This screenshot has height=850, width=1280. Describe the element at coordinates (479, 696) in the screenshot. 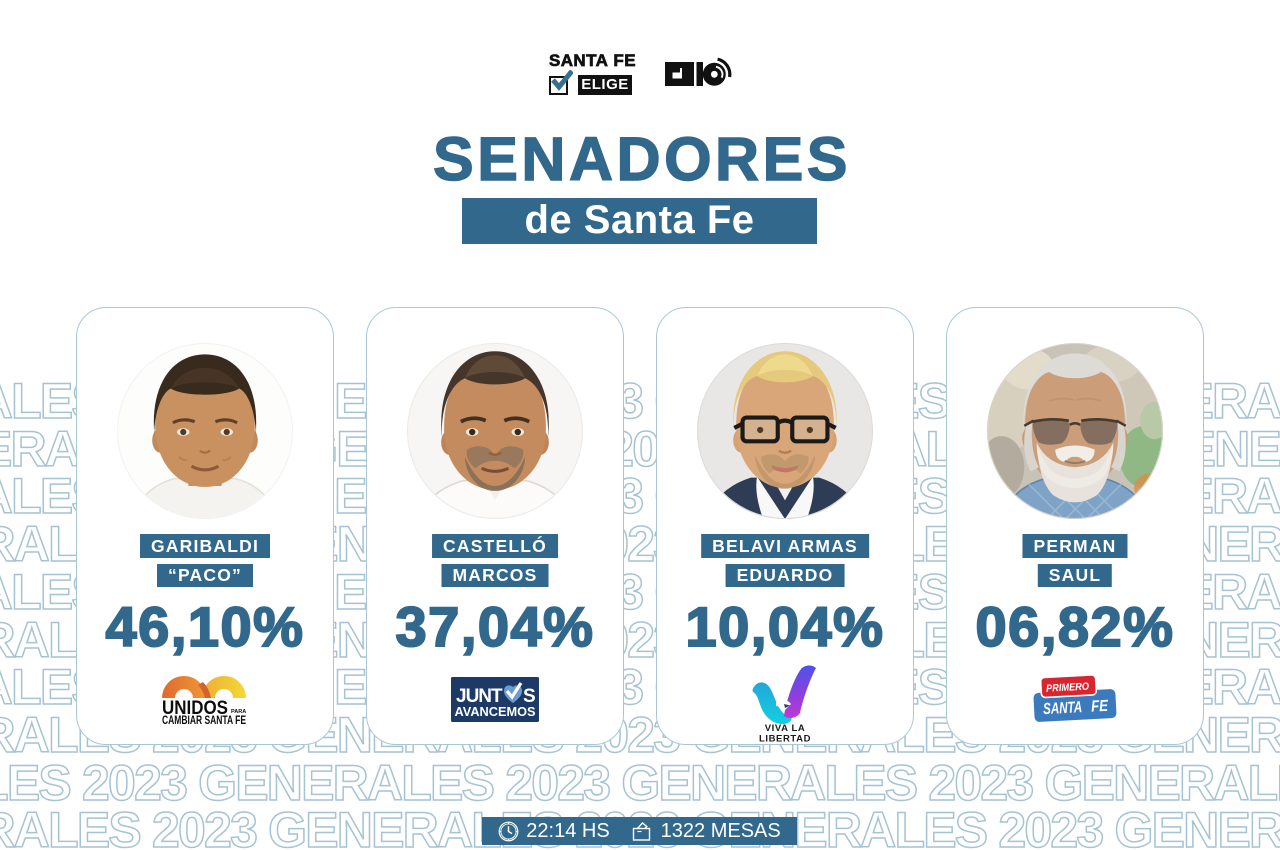

I see `svg-text: JUNT` at that location.